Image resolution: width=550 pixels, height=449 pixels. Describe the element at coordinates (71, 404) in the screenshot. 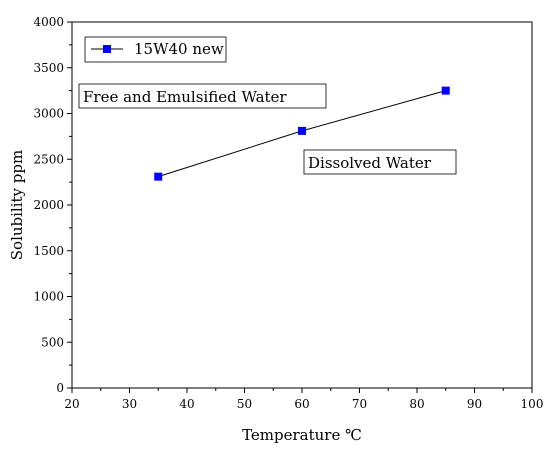

I see `x-tick-label: 20` at that location.